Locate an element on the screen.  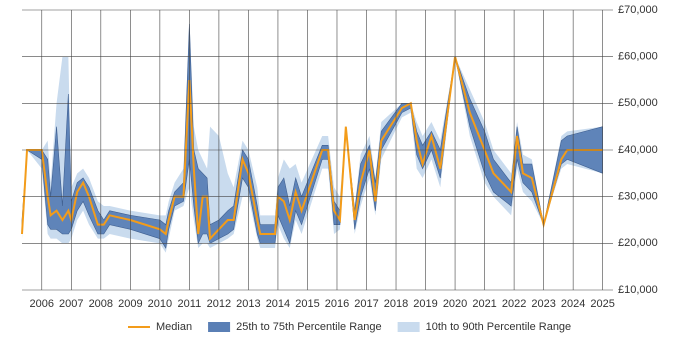
x-tick-label: 2015 is located at coordinates (307, 304).